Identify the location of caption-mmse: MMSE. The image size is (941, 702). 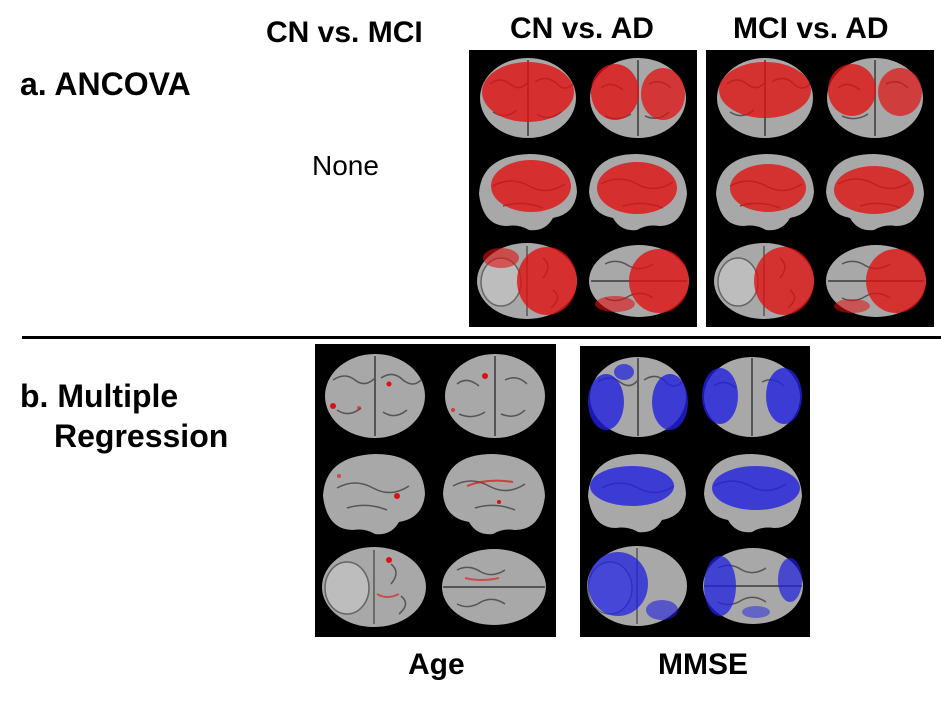
(703, 664).